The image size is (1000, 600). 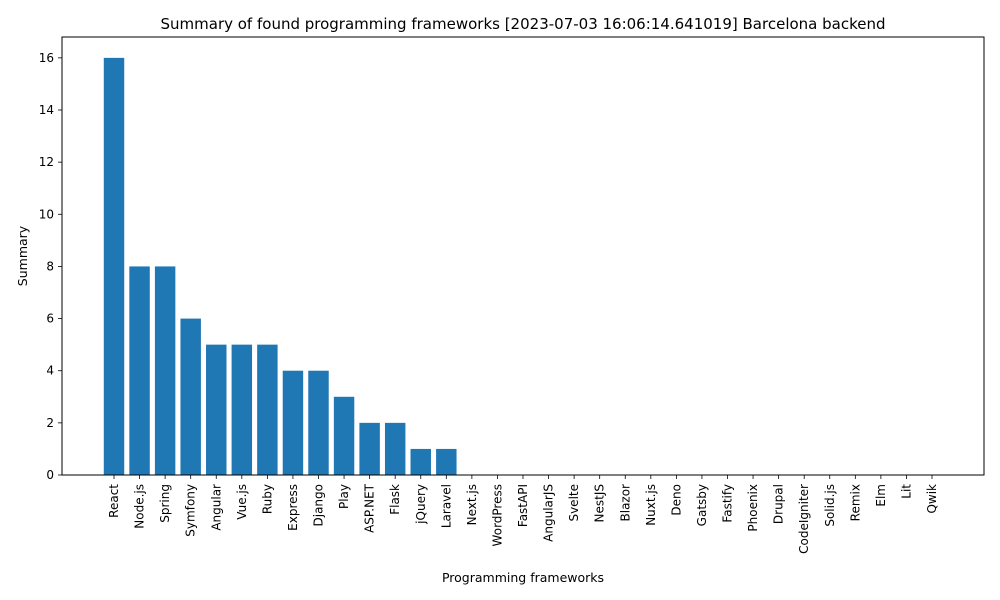 I want to click on bar-laravel, so click(x=446, y=461).